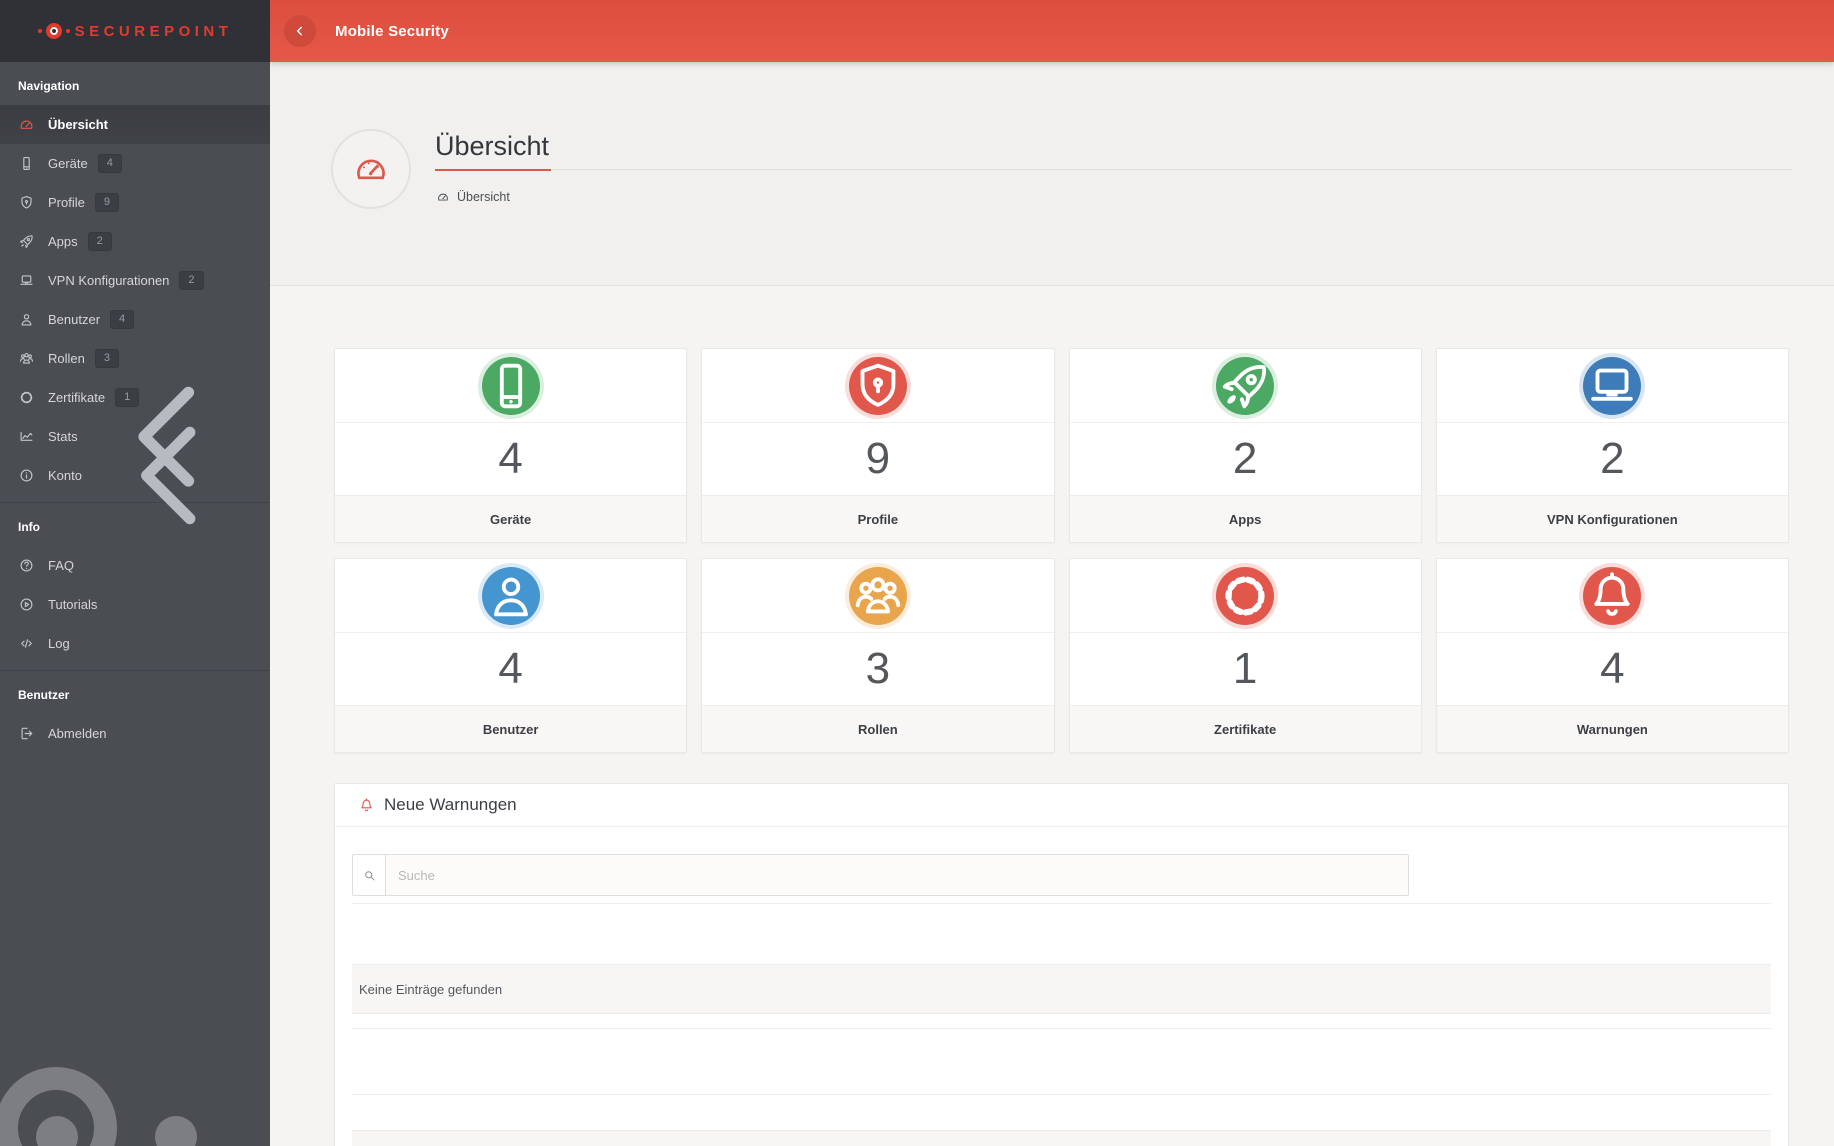 Image resolution: width=1834 pixels, height=1146 pixels. Describe the element at coordinates (1612, 518) in the screenshot. I see `stat-label: VPN Konfigurationen` at that location.